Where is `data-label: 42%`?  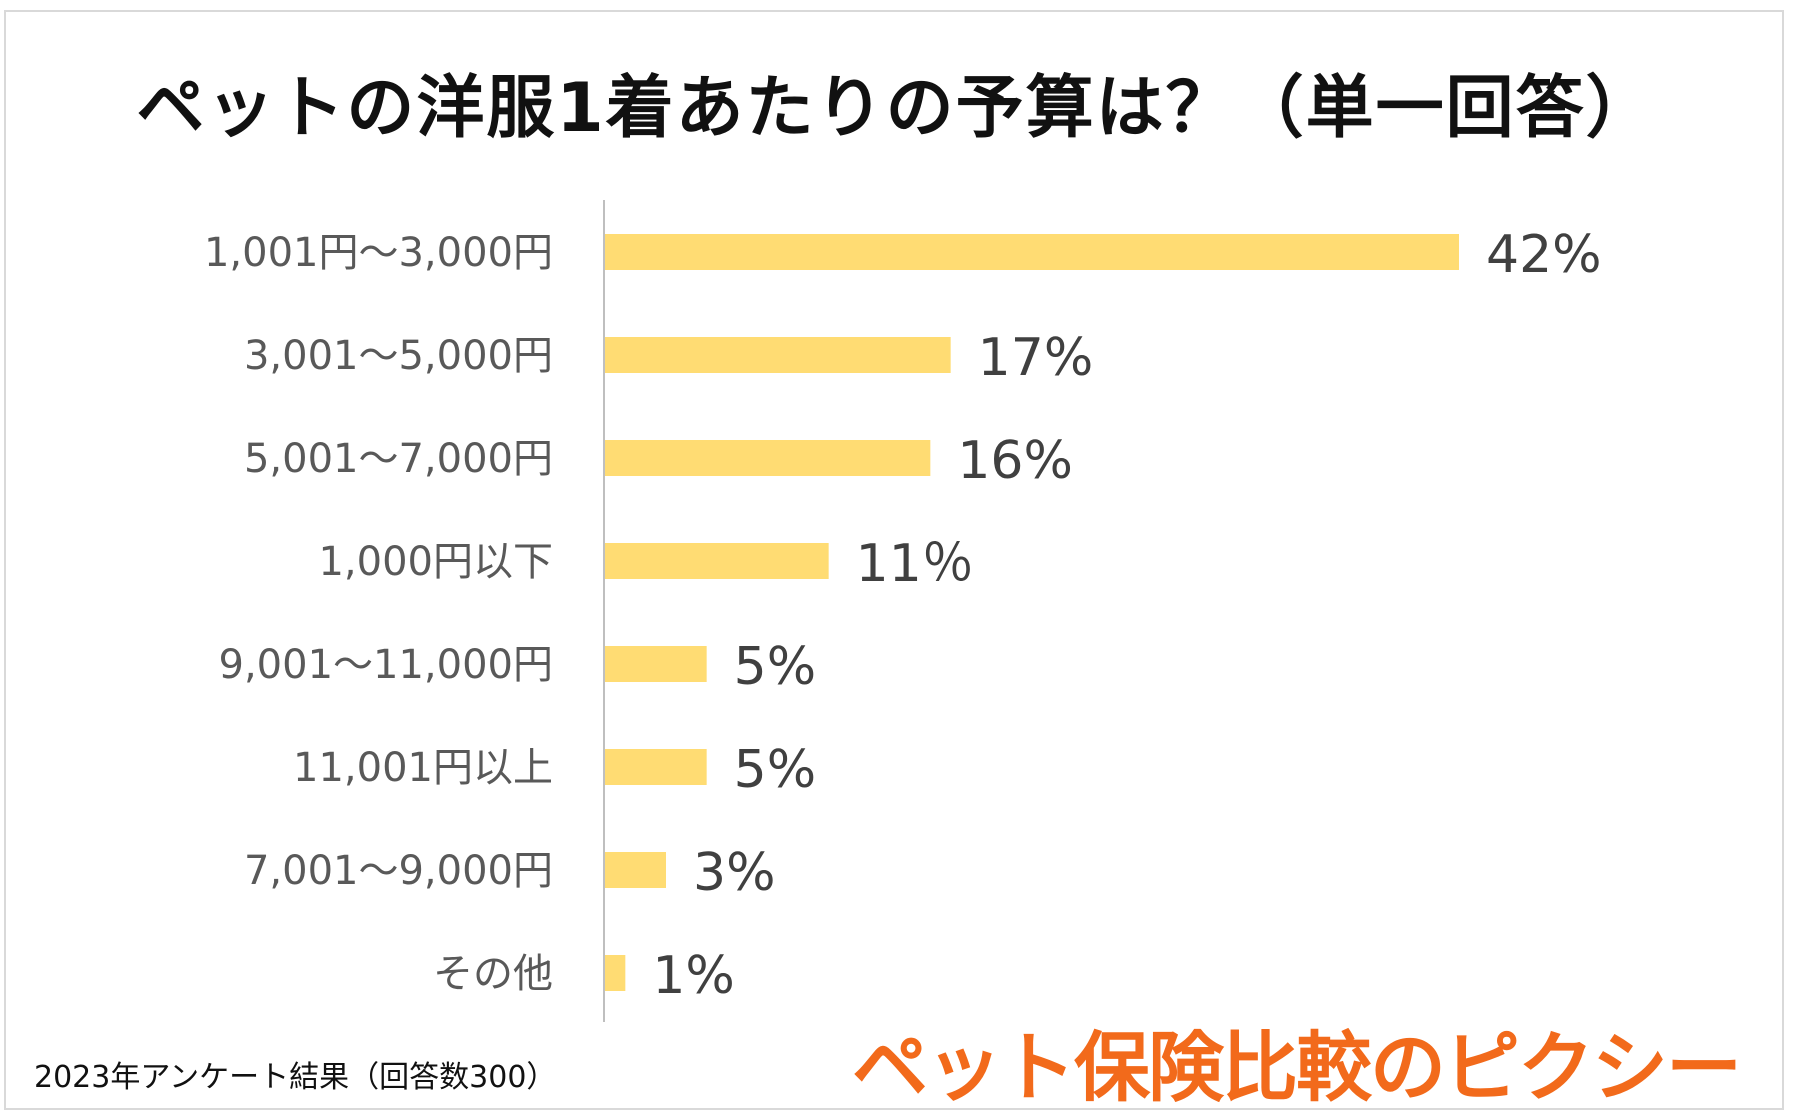
data-label: 42% is located at coordinates (1544, 255).